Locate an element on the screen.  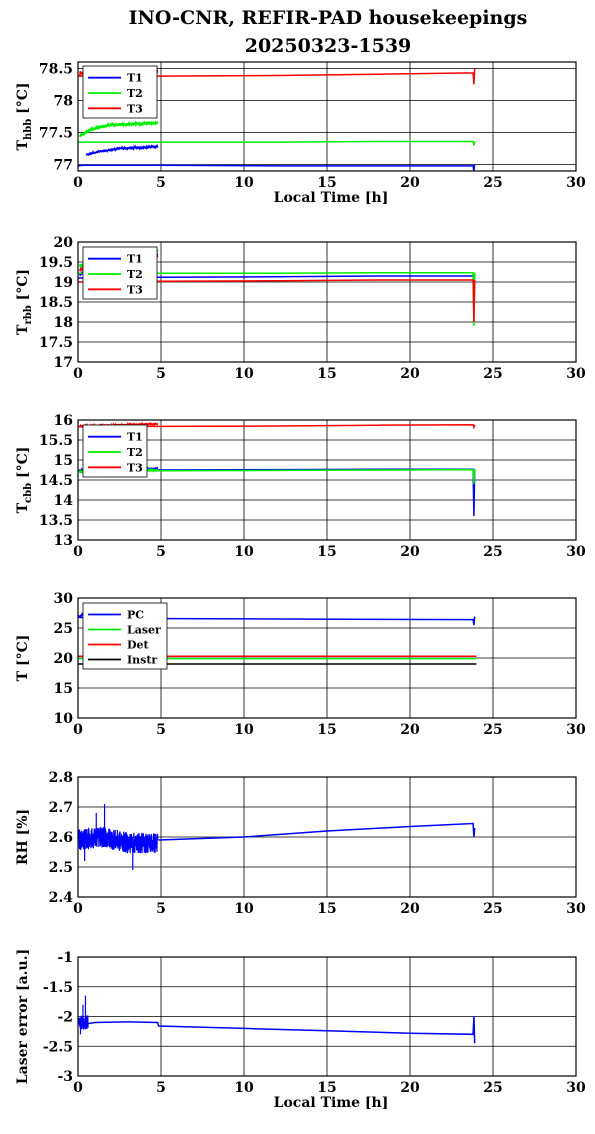
y-tick-label: 2.8 is located at coordinates (61, 778).